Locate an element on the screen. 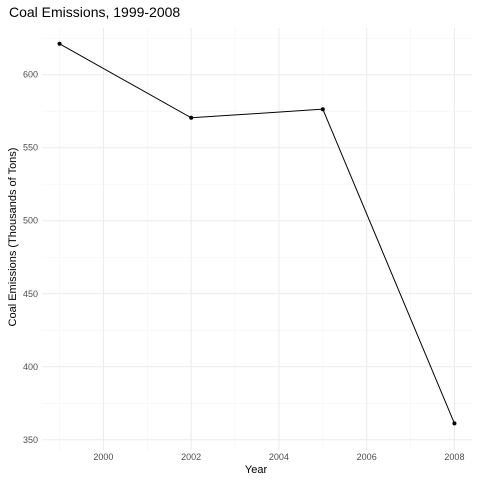  y-tick-label-1: 400 is located at coordinates (30, 367).